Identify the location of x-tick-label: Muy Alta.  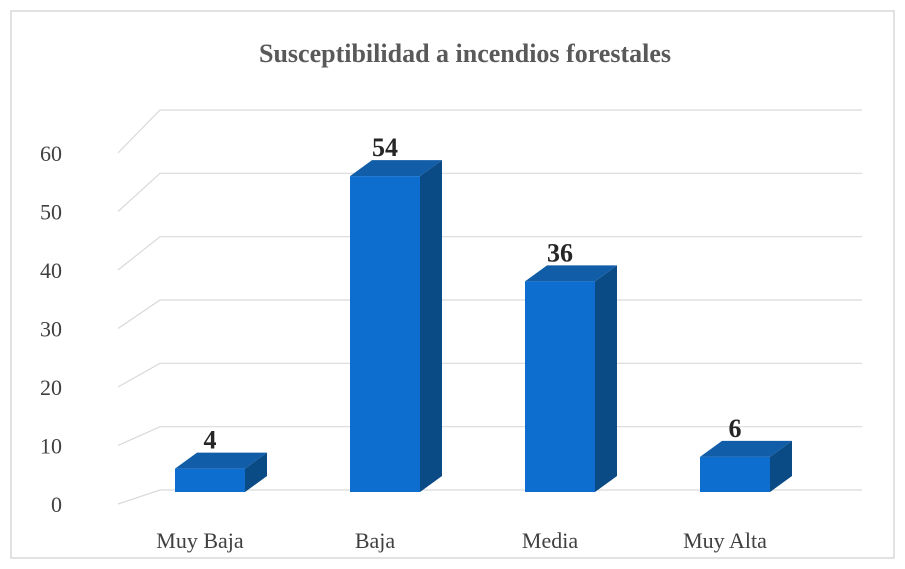
(725, 540).